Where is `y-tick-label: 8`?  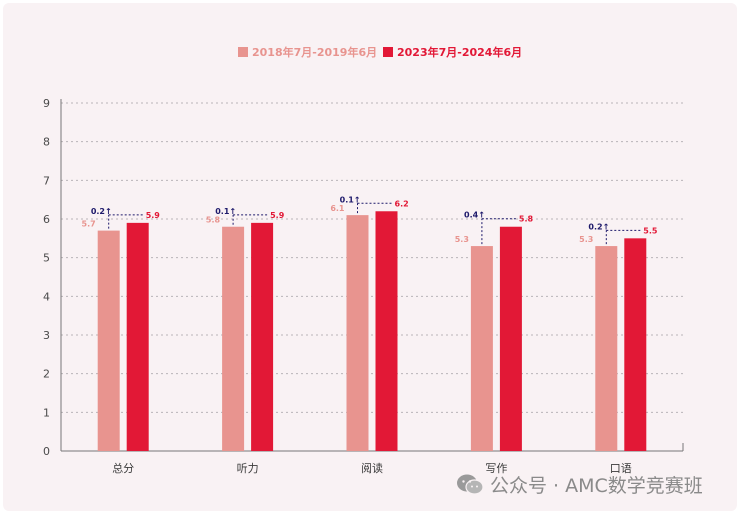
y-tick-label: 8 is located at coordinates (46, 142).